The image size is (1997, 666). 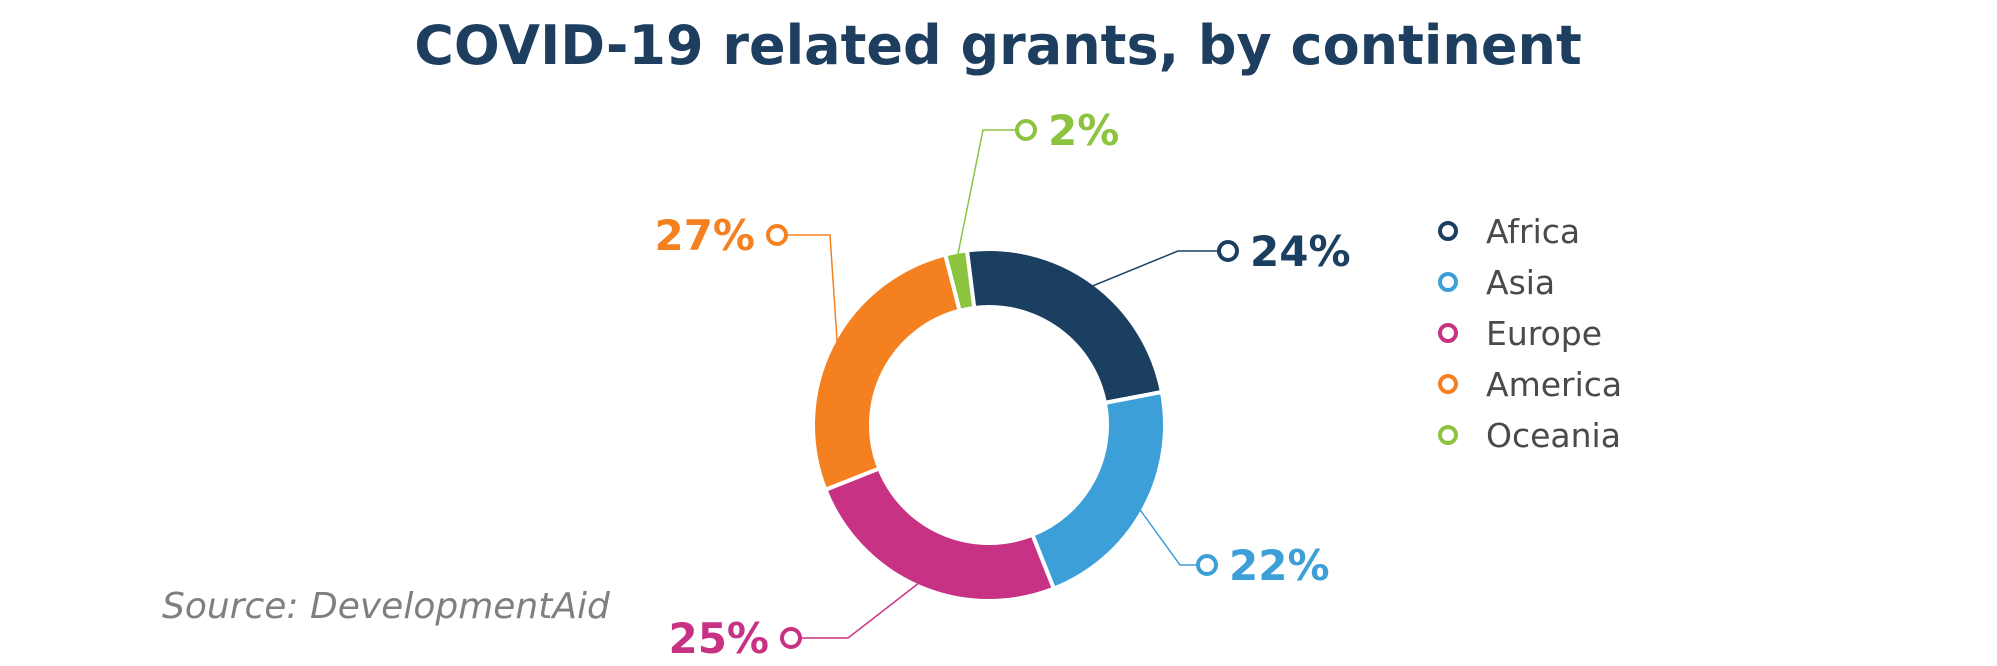 What do you see at coordinates (939, 534) in the screenshot?
I see `slice-europe` at bounding box center [939, 534].